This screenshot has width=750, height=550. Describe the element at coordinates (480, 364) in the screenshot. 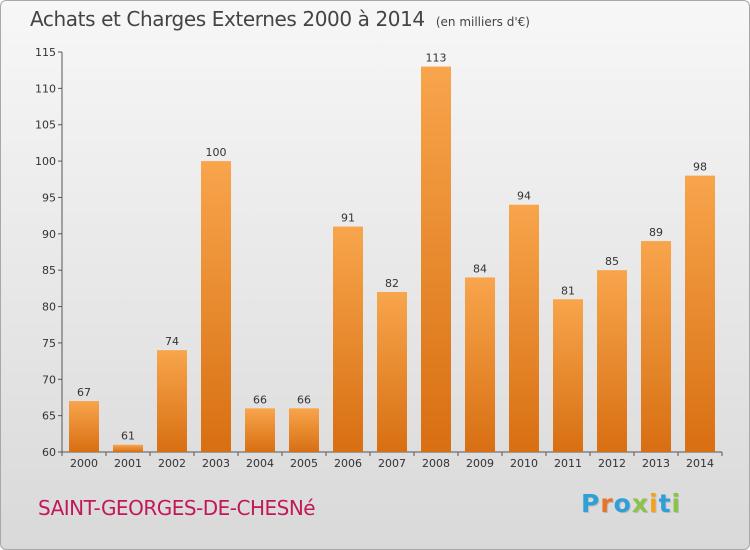

I see `bar-2009` at that location.